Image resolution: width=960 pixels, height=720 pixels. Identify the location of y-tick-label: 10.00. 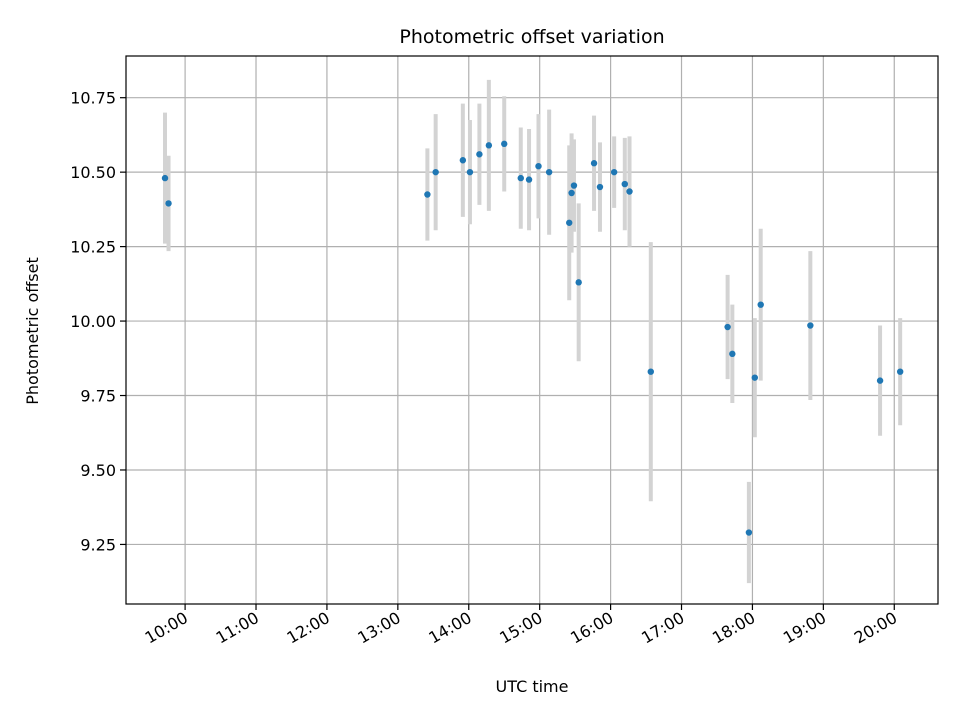
(93, 321).